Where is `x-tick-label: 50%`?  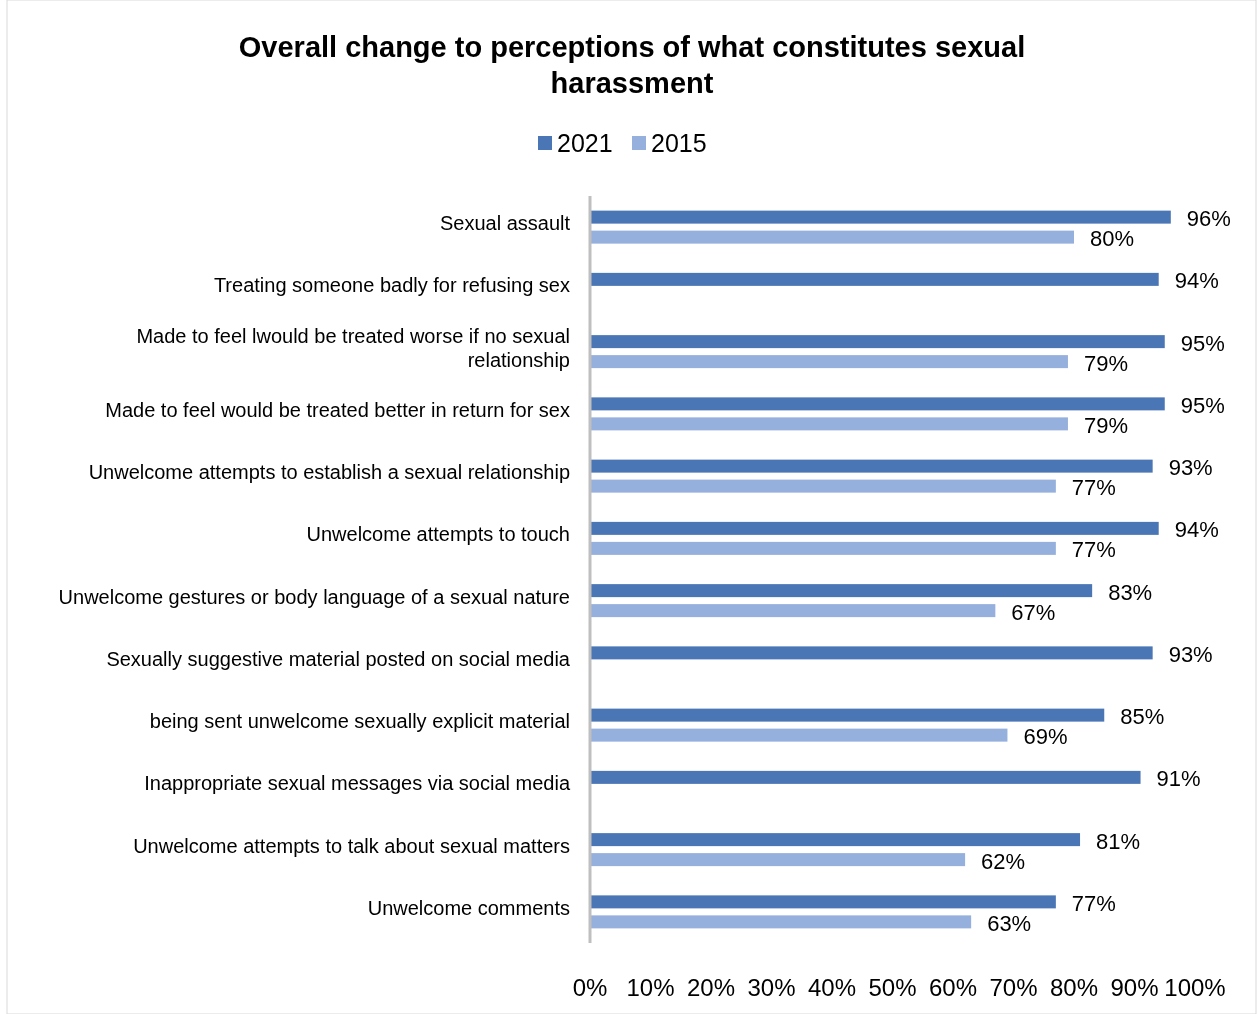
x-tick-label: 50% is located at coordinates (892, 987).